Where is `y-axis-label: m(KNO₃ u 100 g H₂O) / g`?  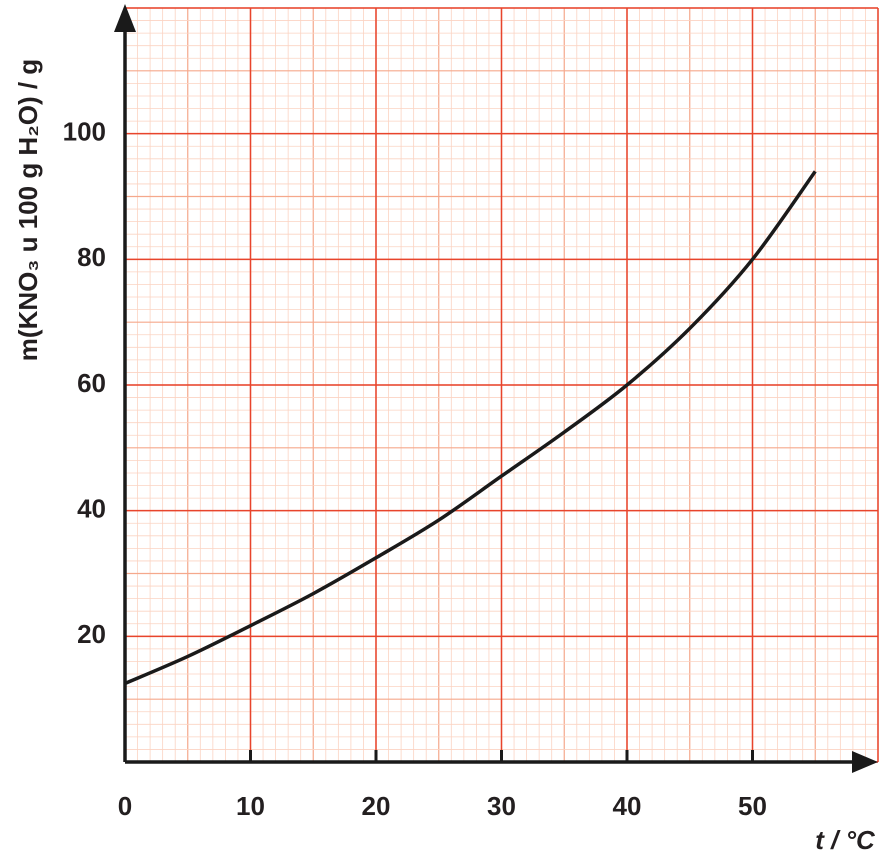 y-axis-label: m(KNO₃ u 100 g H₂O) / g is located at coordinates (28, 210).